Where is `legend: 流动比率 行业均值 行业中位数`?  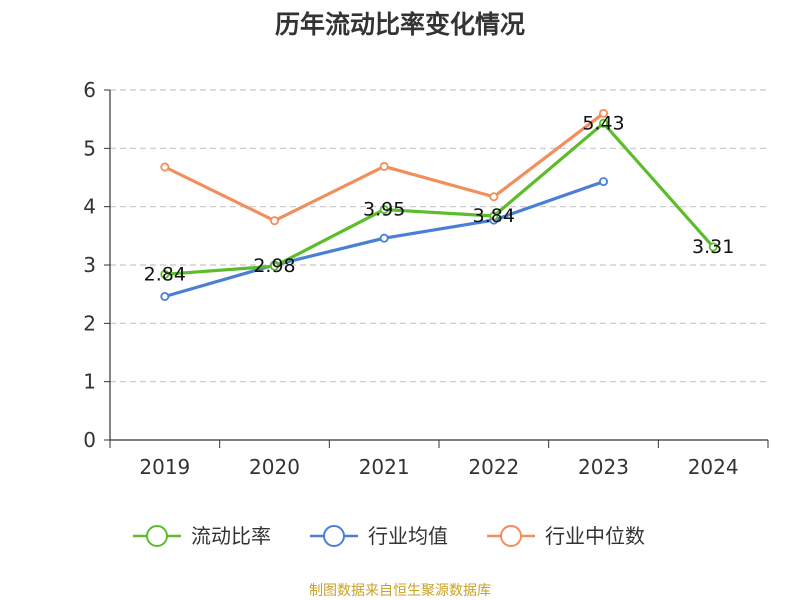
legend: 流动比率 行业均值 行业中位数 is located at coordinates (389, 536).